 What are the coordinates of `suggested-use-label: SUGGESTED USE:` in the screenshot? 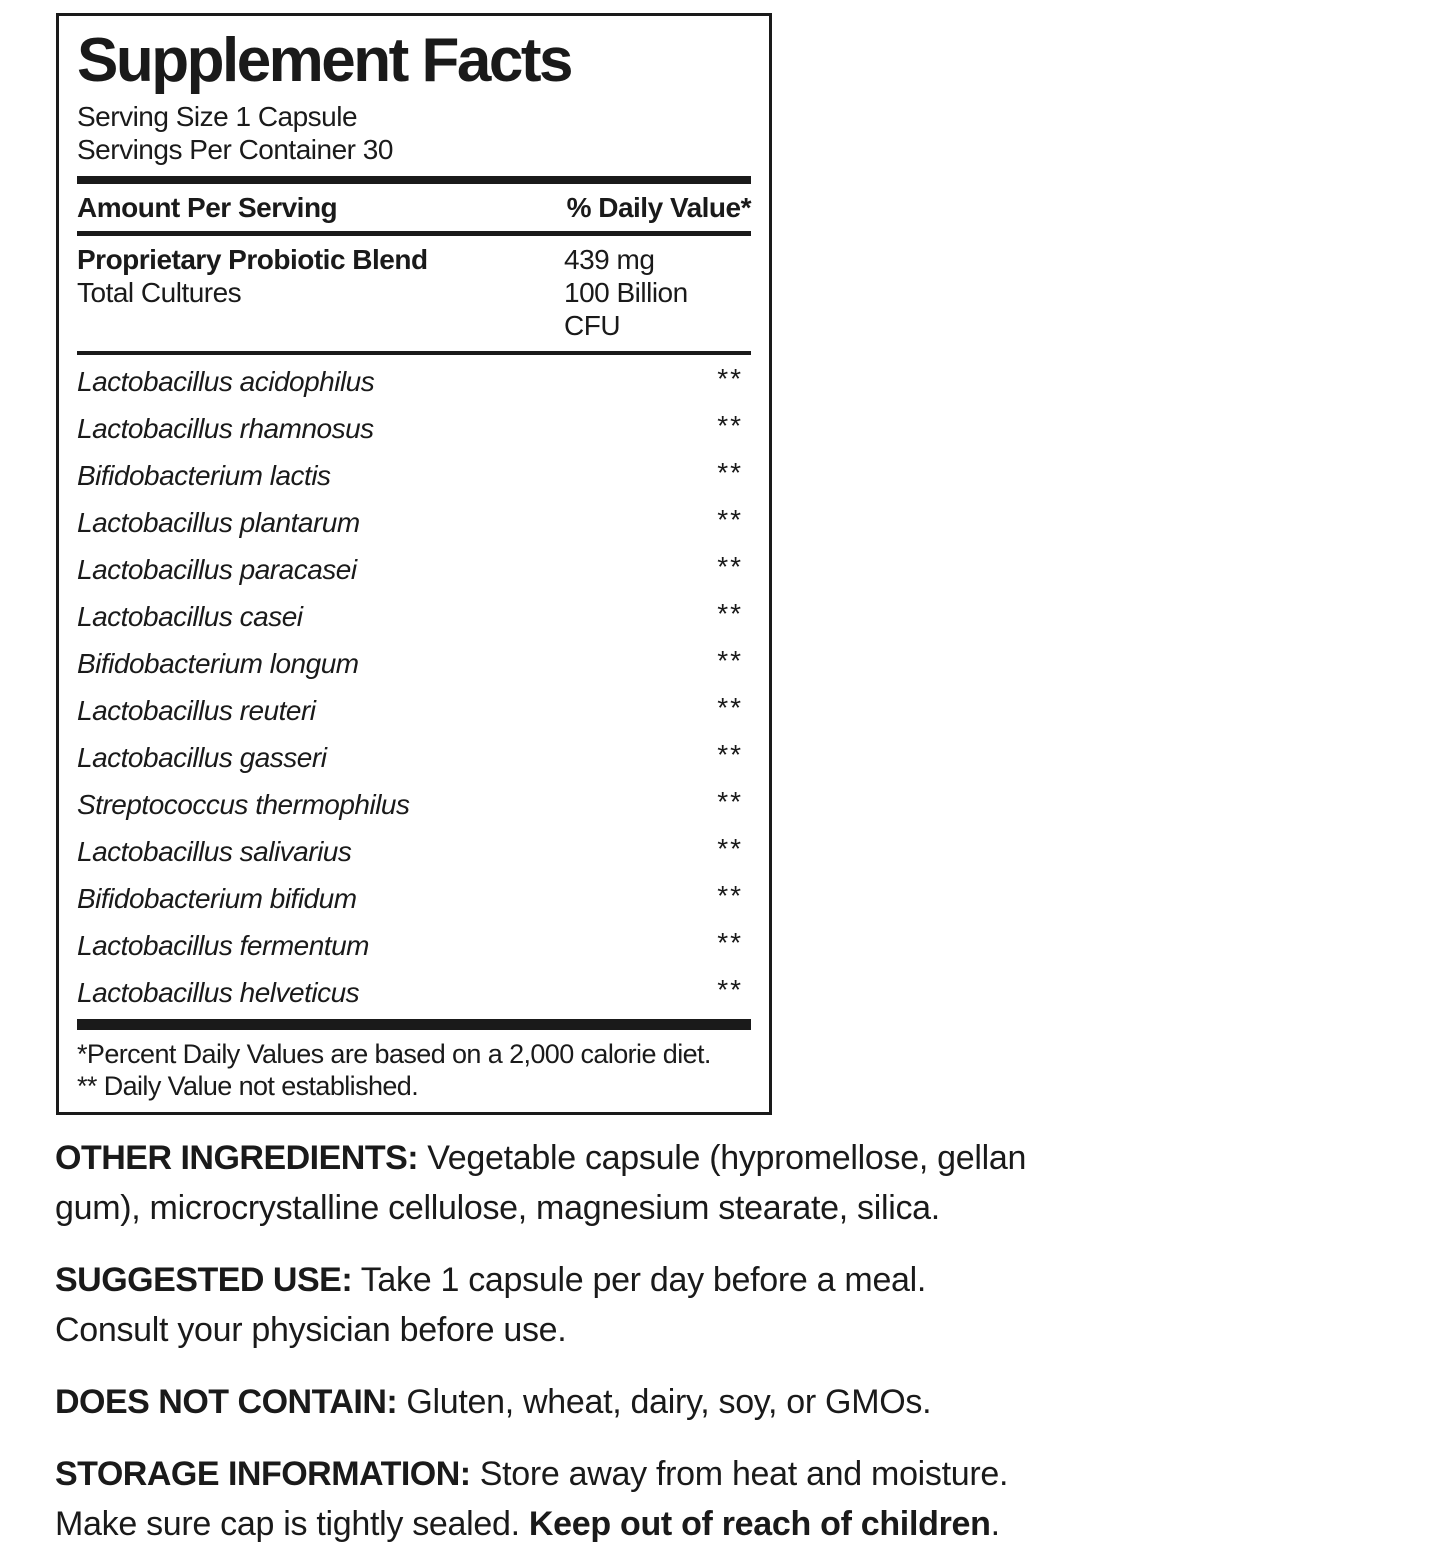 It's located at (204, 1280).